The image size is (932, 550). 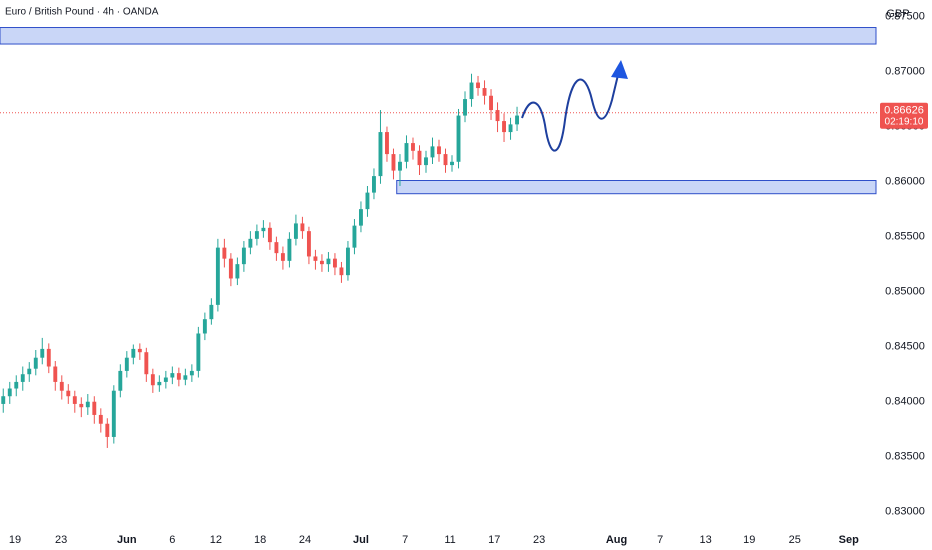 What do you see at coordinates (172, 540) in the screenshot?
I see `x-tick-label: 6` at bounding box center [172, 540].